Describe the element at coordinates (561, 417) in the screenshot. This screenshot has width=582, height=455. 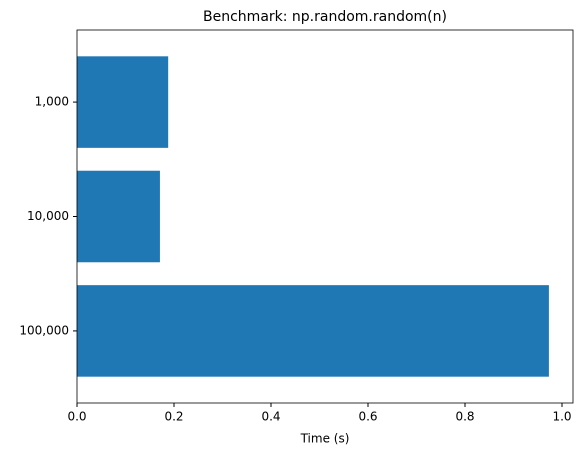
I see `x-tick-label: 1.0` at that location.